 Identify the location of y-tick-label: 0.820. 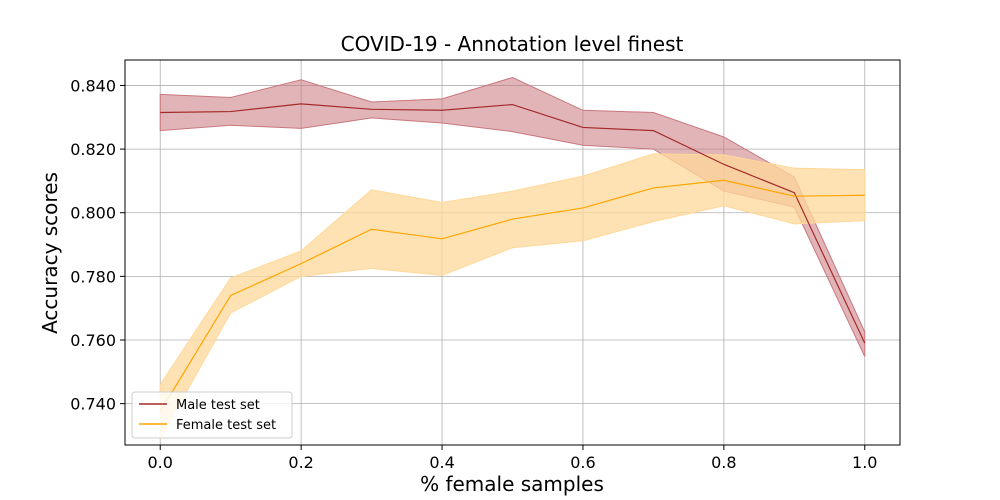
(93, 149).